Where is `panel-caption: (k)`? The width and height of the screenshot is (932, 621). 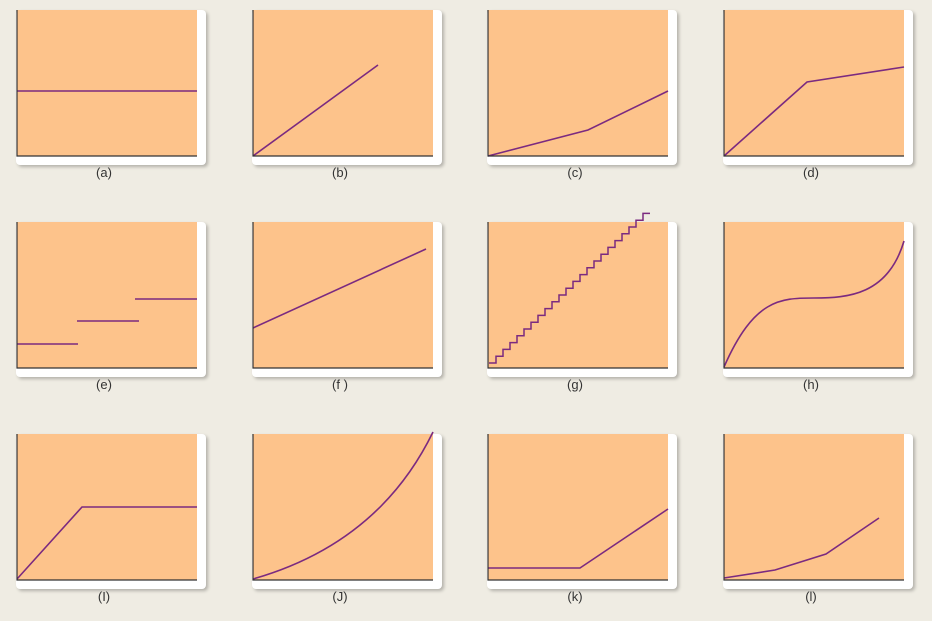
panel-caption: (k) is located at coordinates (575, 596).